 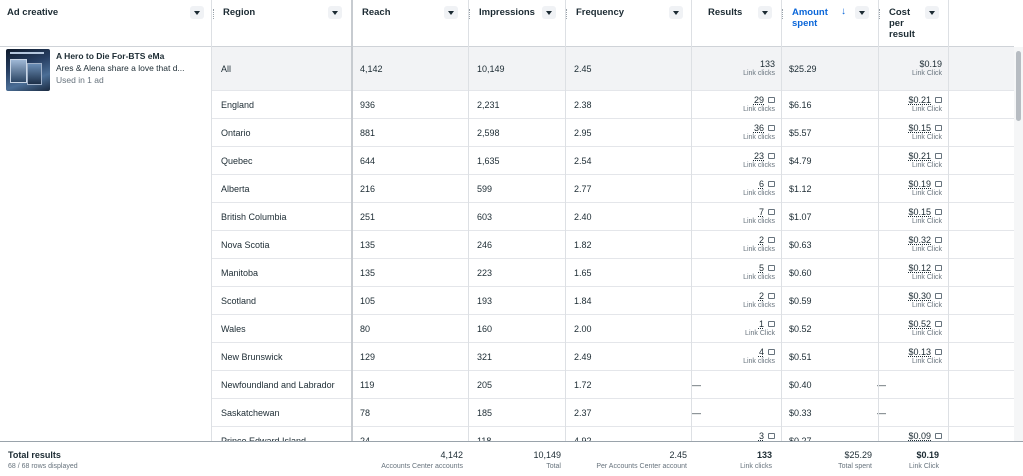 I want to click on cell-reach: 24, so click(x=409, y=440).